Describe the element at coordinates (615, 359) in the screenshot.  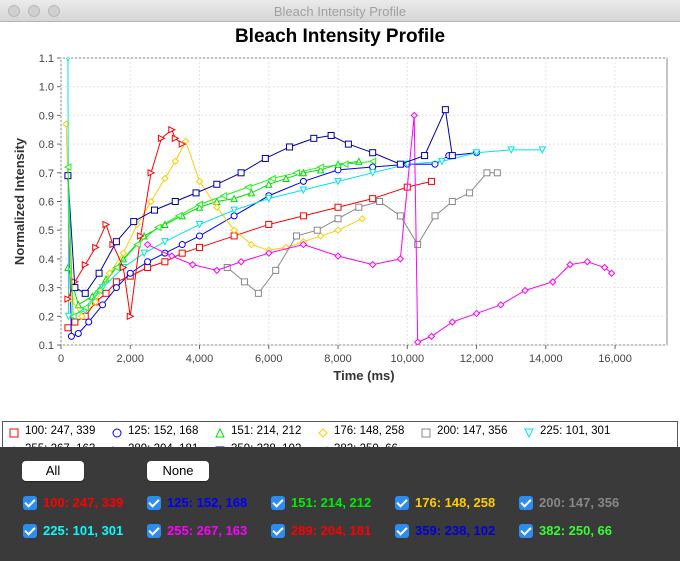
I see `x-tick-label: 16,000` at that location.